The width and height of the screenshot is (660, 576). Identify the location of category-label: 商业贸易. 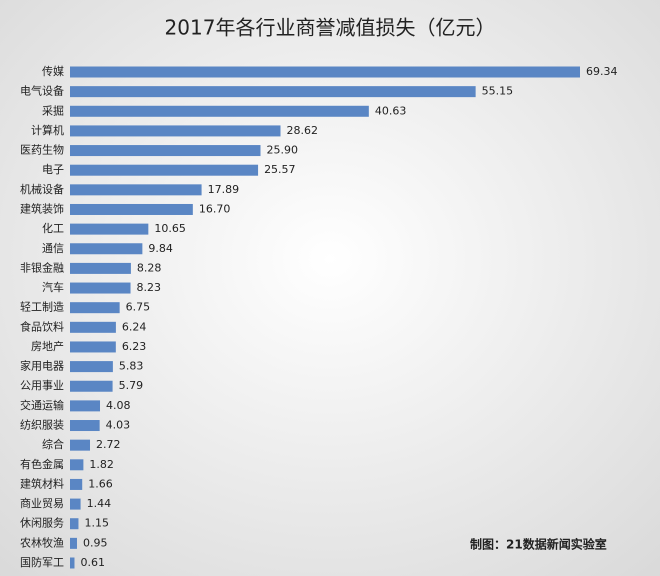
(42, 503).